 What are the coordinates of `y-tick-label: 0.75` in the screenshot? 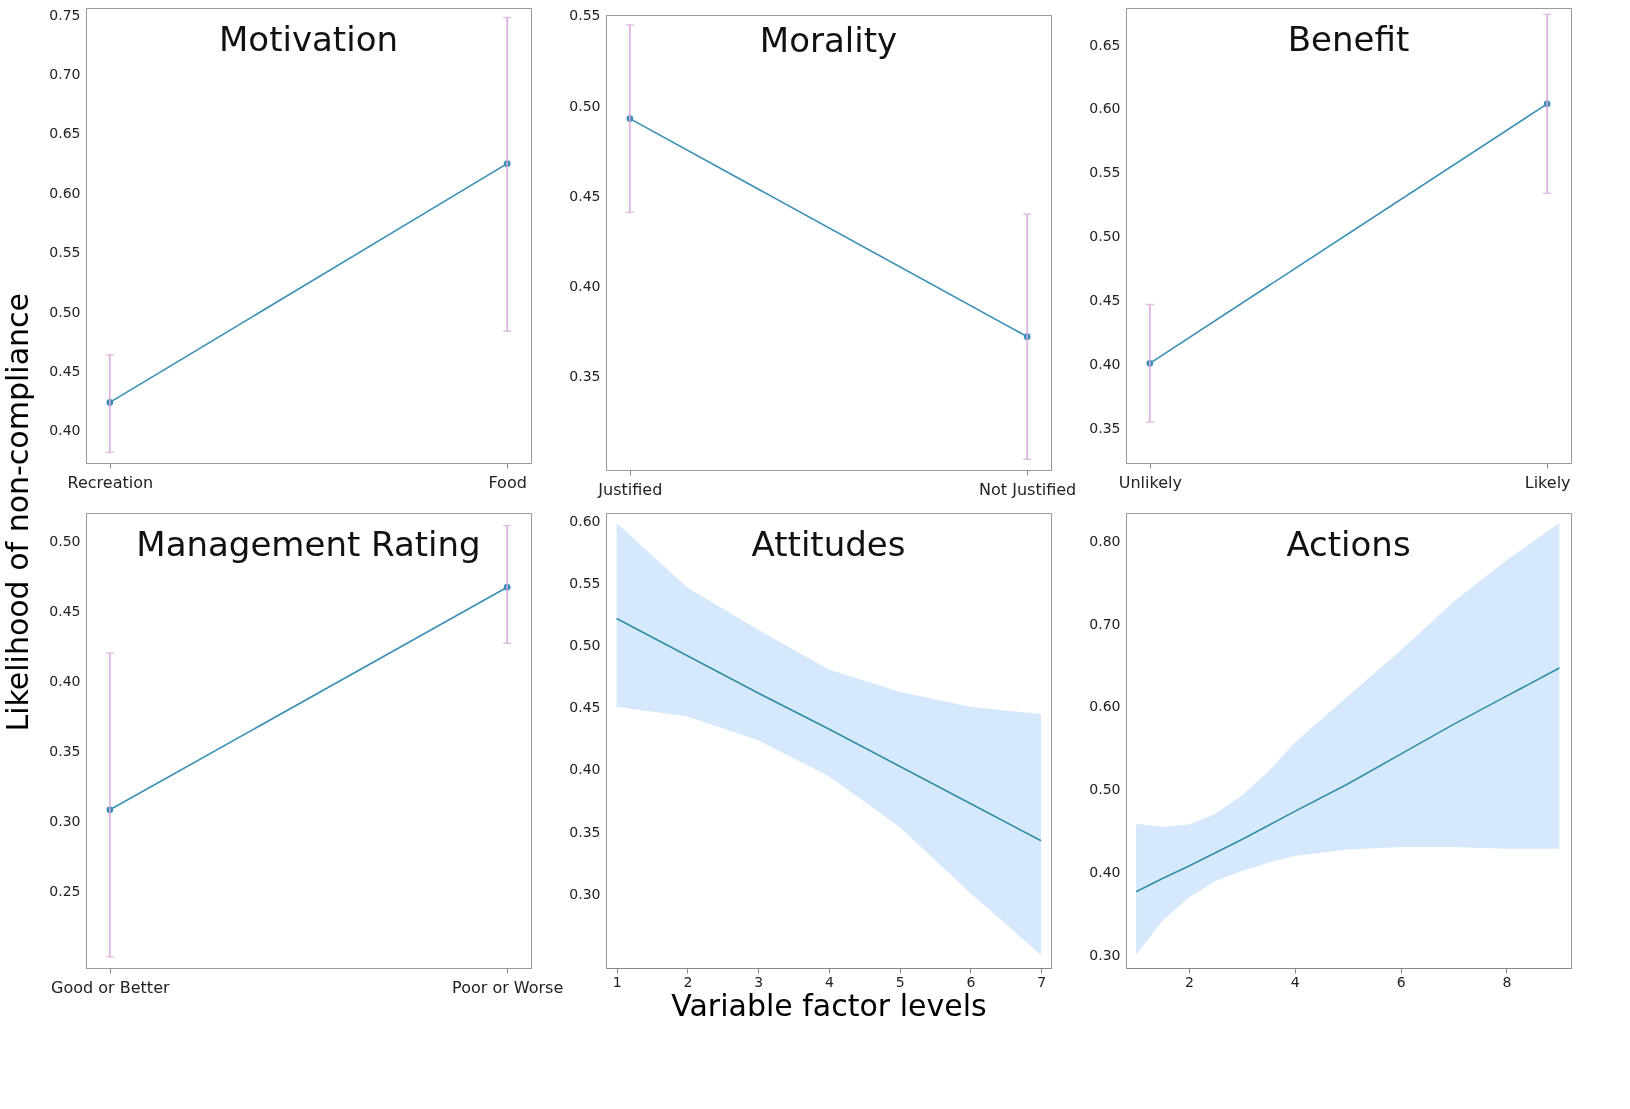 It's located at (65, 14).